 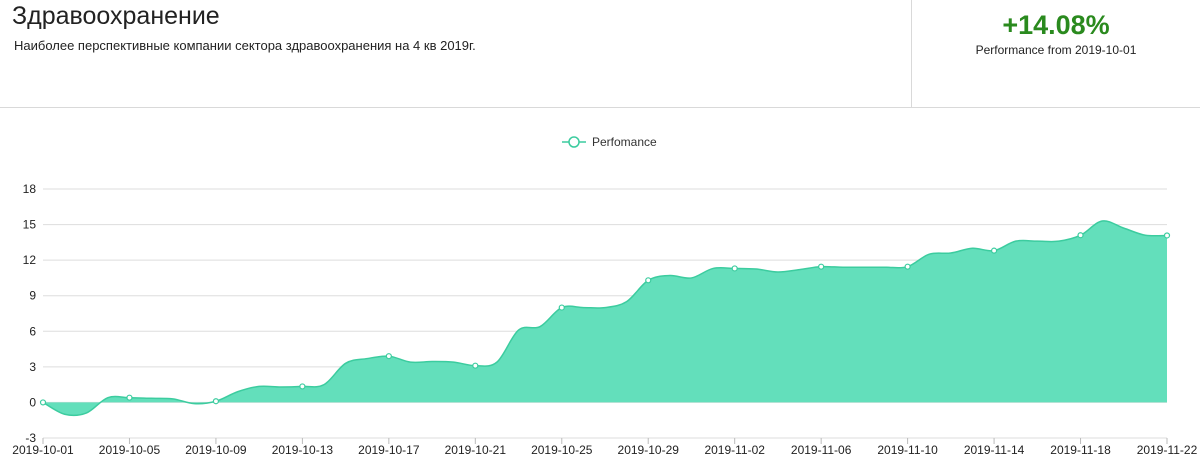 What do you see at coordinates (30, 260) in the screenshot?
I see `y-tick-label: 12` at bounding box center [30, 260].